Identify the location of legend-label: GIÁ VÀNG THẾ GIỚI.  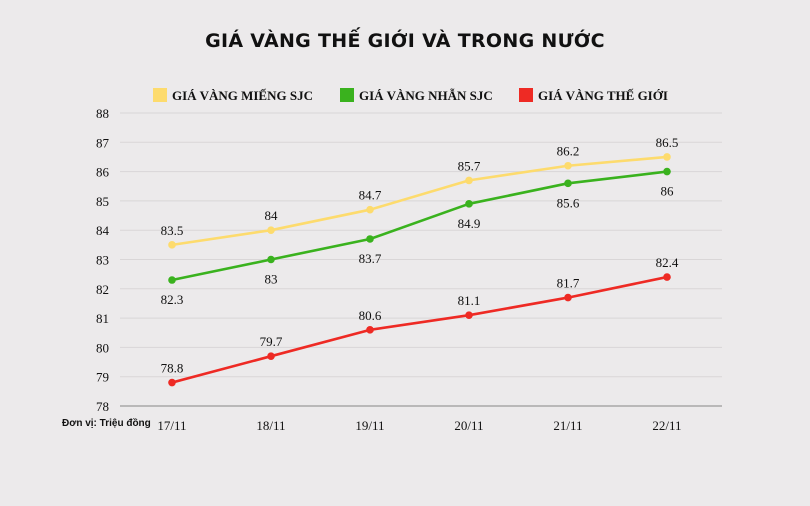
(603, 95).